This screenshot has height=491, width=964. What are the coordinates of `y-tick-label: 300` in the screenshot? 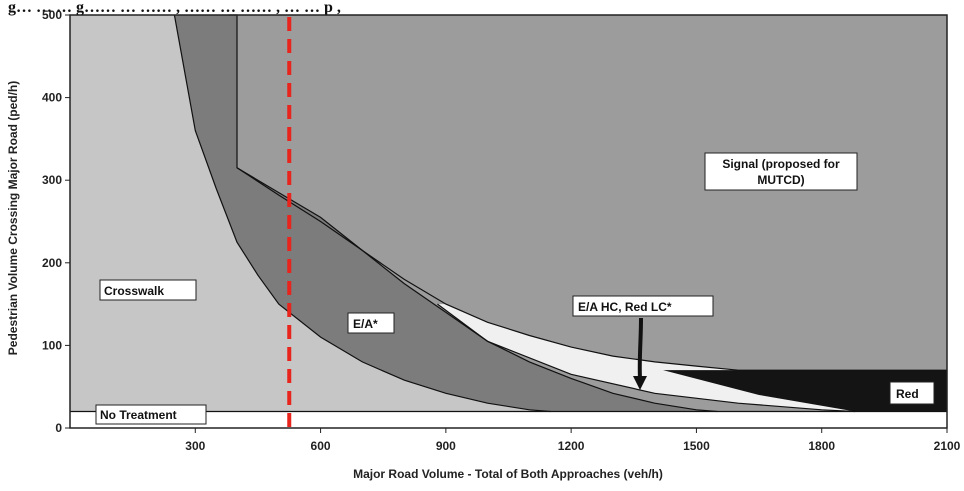 It's located at (52, 180).